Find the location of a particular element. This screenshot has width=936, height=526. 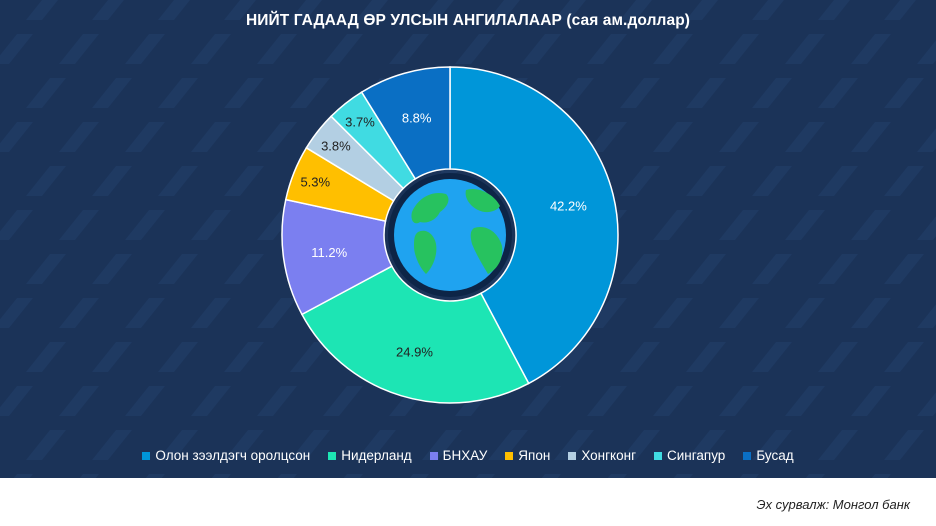

legend-label: Япон is located at coordinates (534, 455).